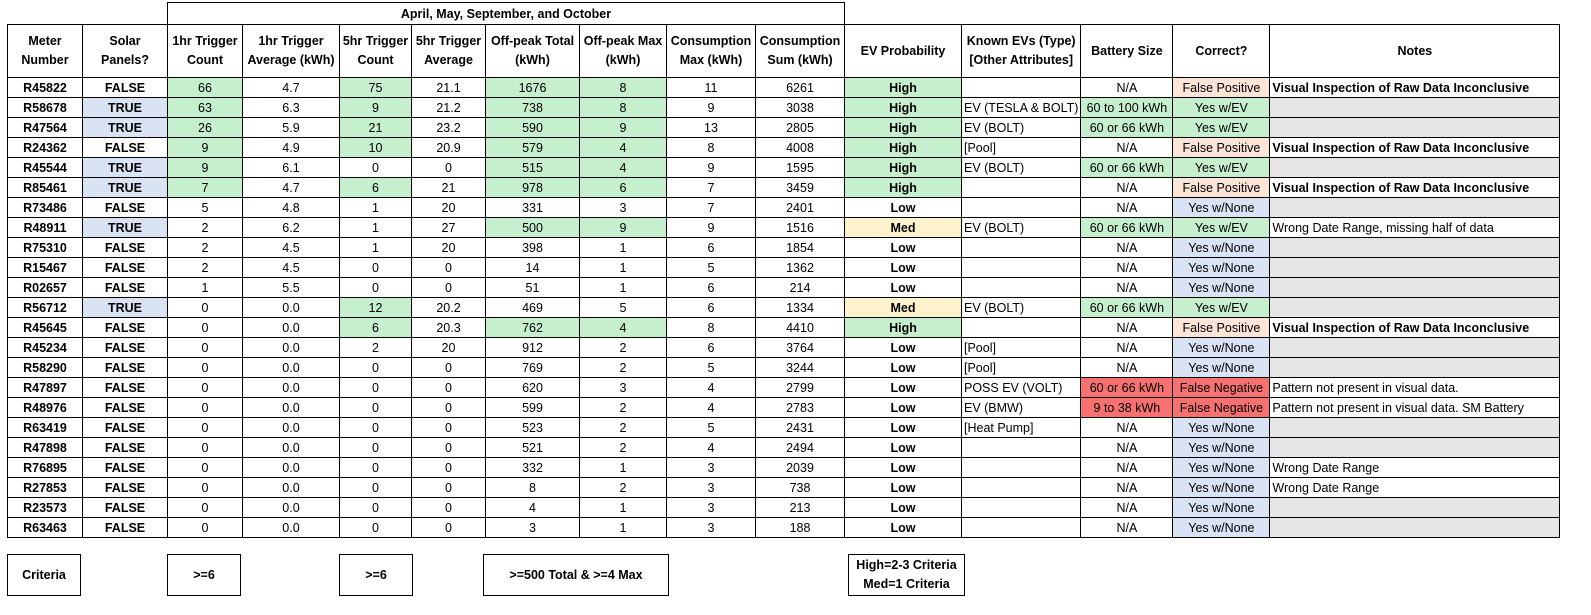  What do you see at coordinates (205, 187) in the screenshot?
I see `cell-1hr-trigger-count: 7` at bounding box center [205, 187].